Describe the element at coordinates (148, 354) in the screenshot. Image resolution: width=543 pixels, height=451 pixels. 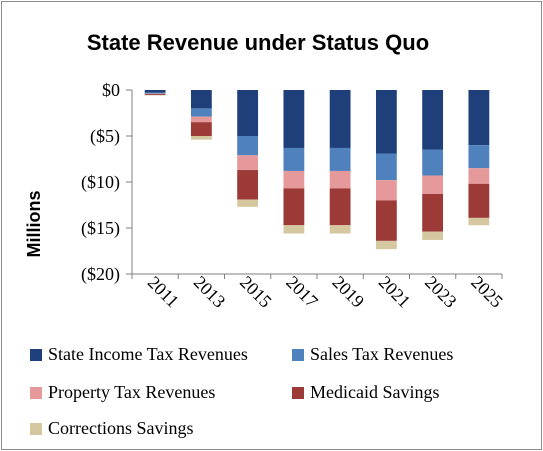
I see `legend-label: State Income Tax Revenues` at that location.